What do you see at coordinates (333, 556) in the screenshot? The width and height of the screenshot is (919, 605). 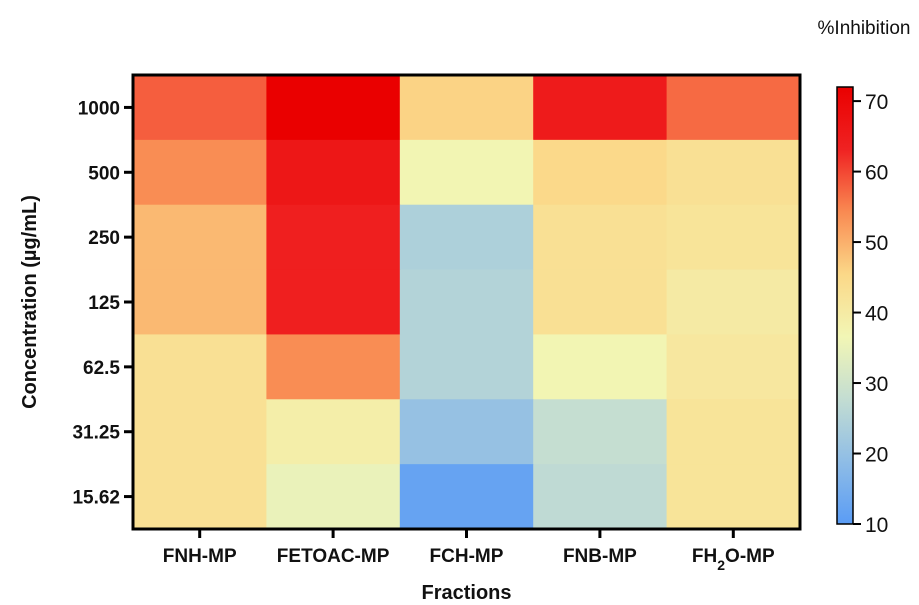 I see `x-tick-label: FETOAC-MP` at bounding box center [333, 556].